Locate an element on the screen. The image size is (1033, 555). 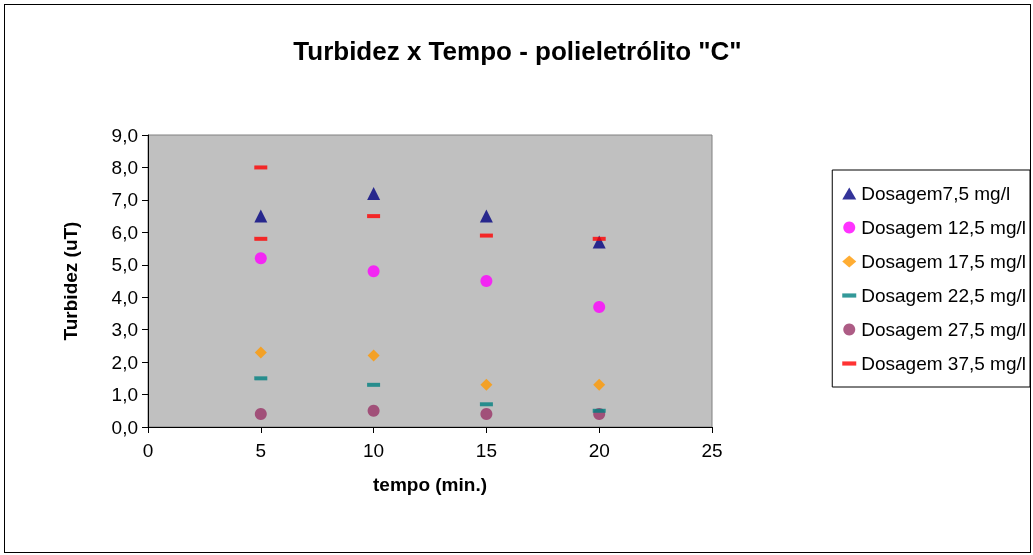
y-axis-title: Turbidez (uT) is located at coordinates (70, 281).